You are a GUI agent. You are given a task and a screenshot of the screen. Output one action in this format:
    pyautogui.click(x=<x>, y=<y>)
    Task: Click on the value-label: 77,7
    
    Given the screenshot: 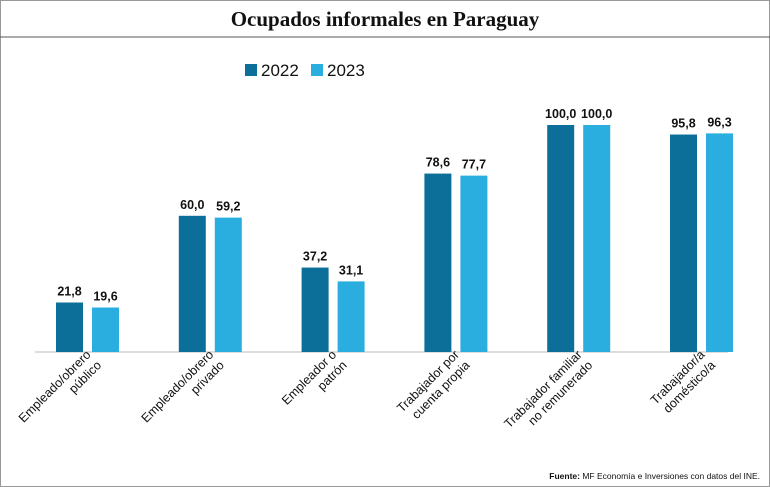 What is the action you would take?
    pyautogui.click(x=474, y=165)
    